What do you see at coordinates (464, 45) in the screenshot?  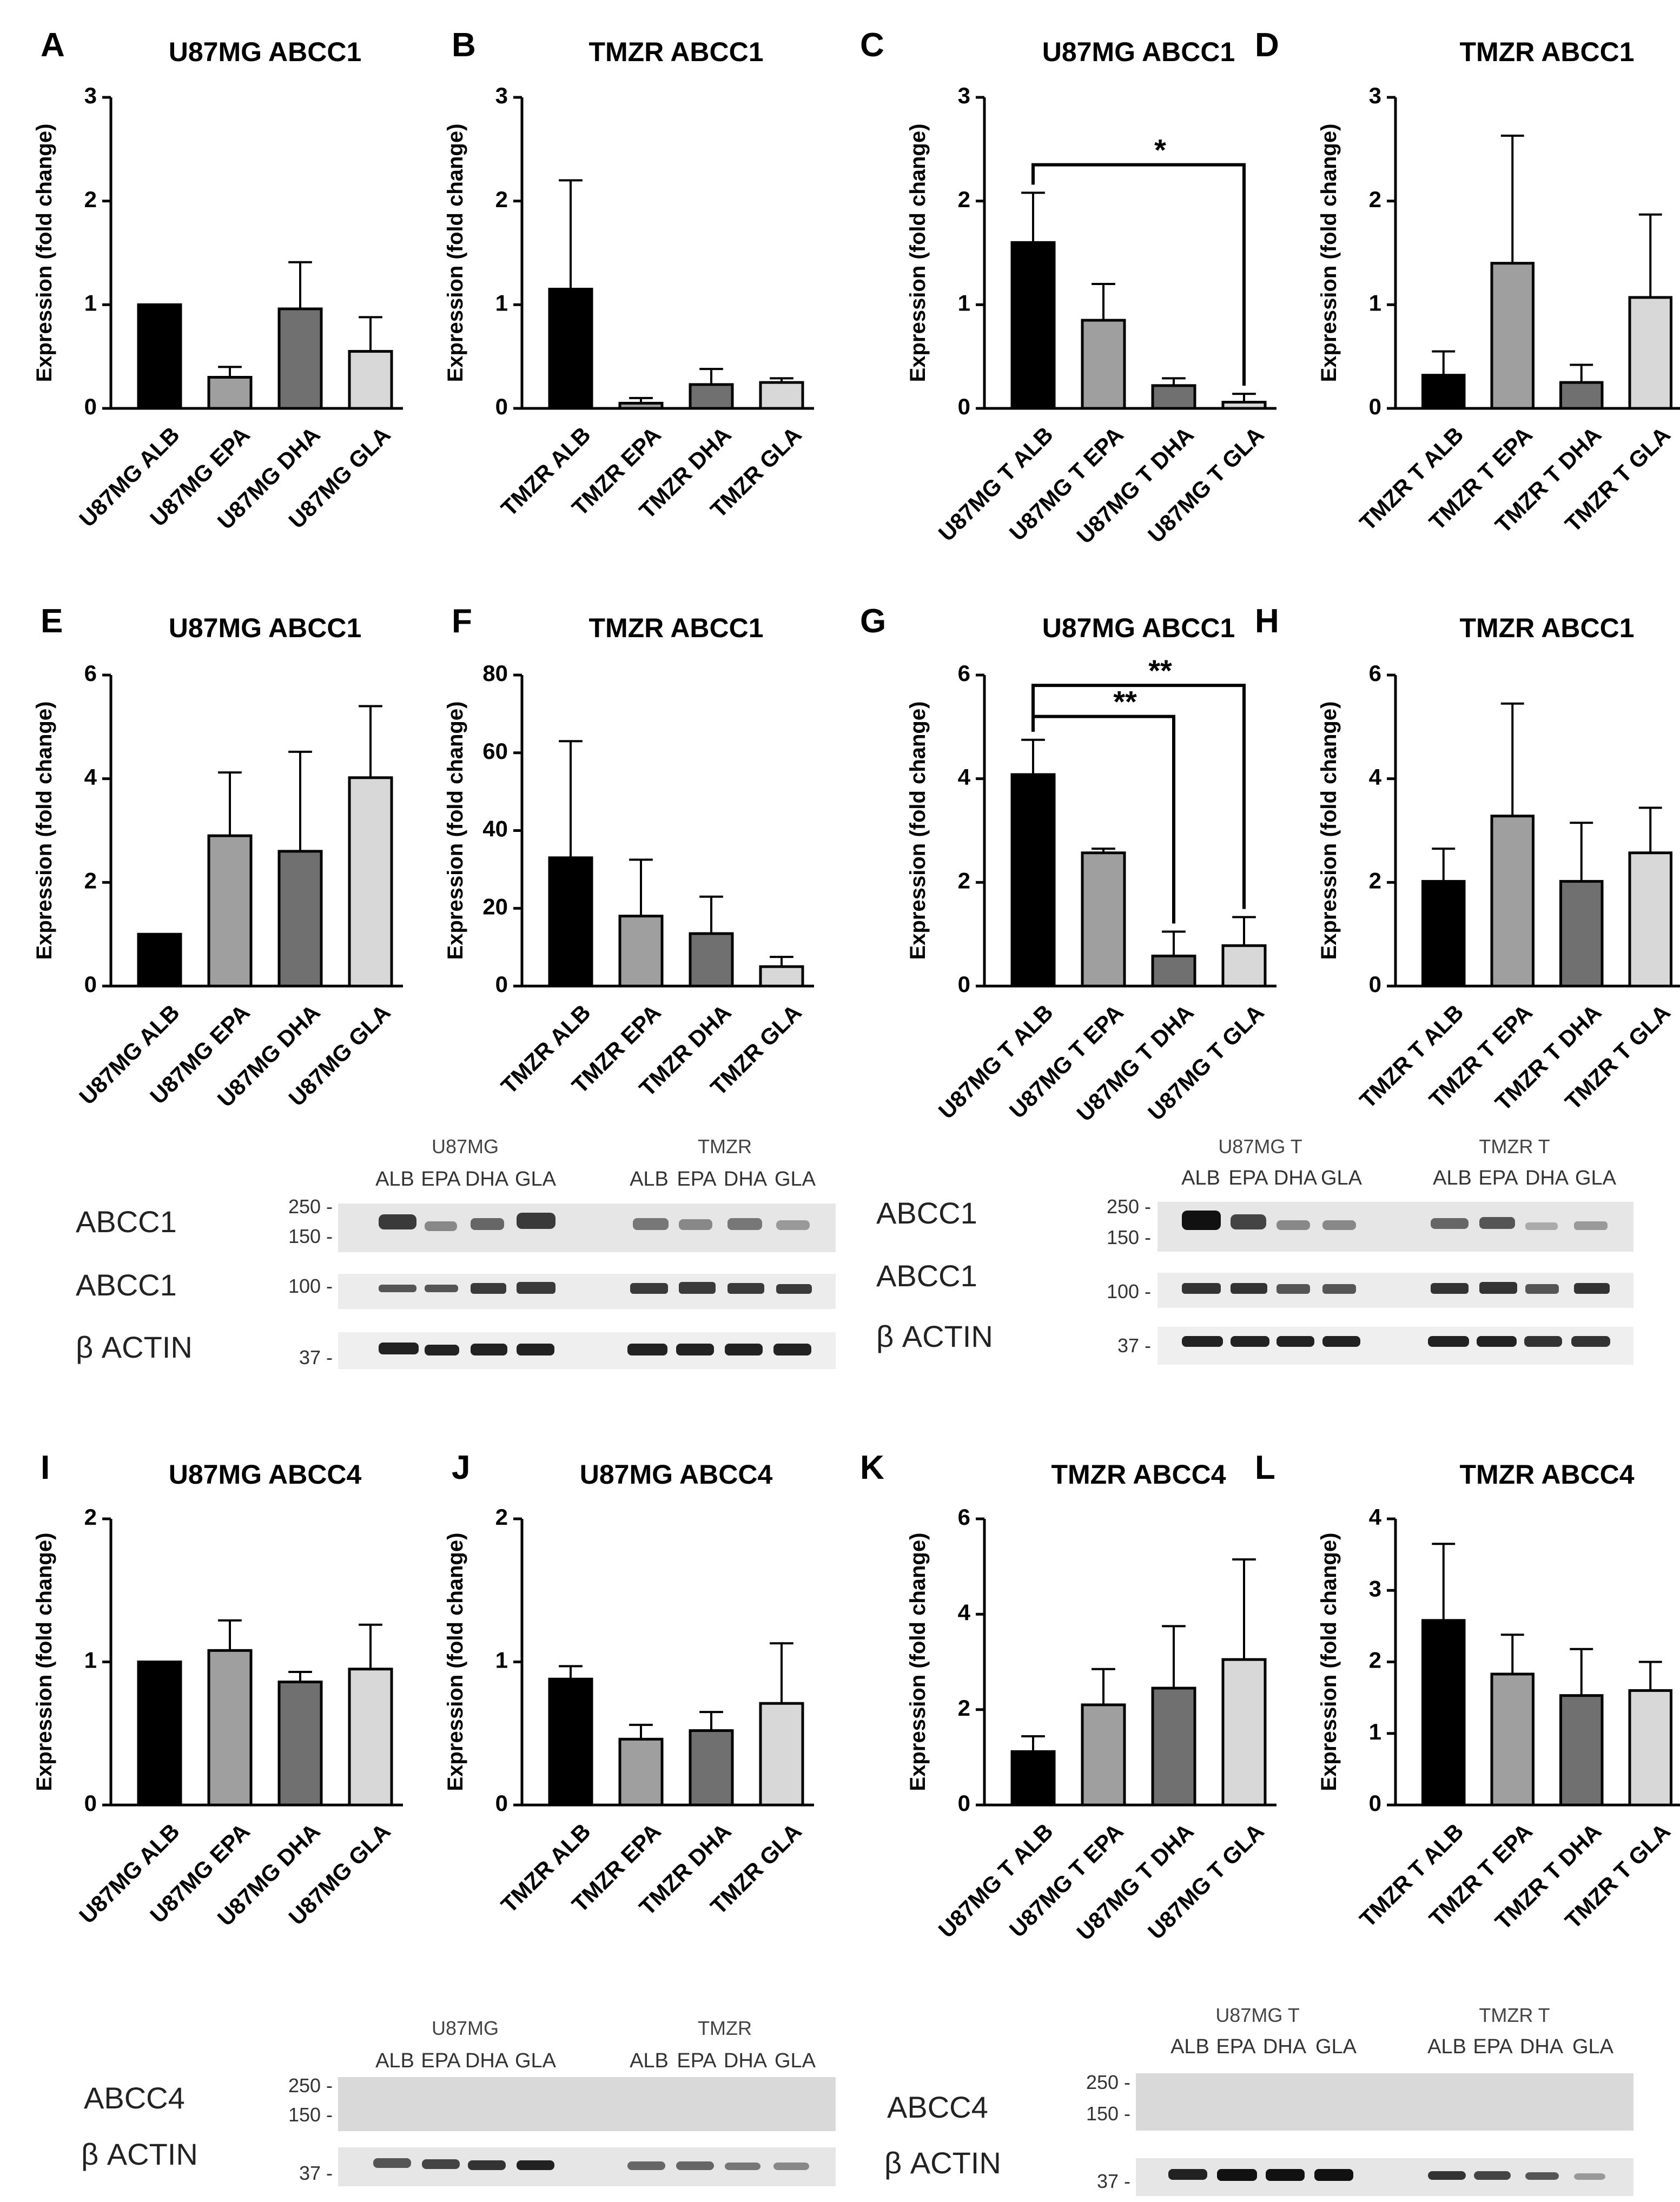 I see `panel-letter: B` at bounding box center [464, 45].